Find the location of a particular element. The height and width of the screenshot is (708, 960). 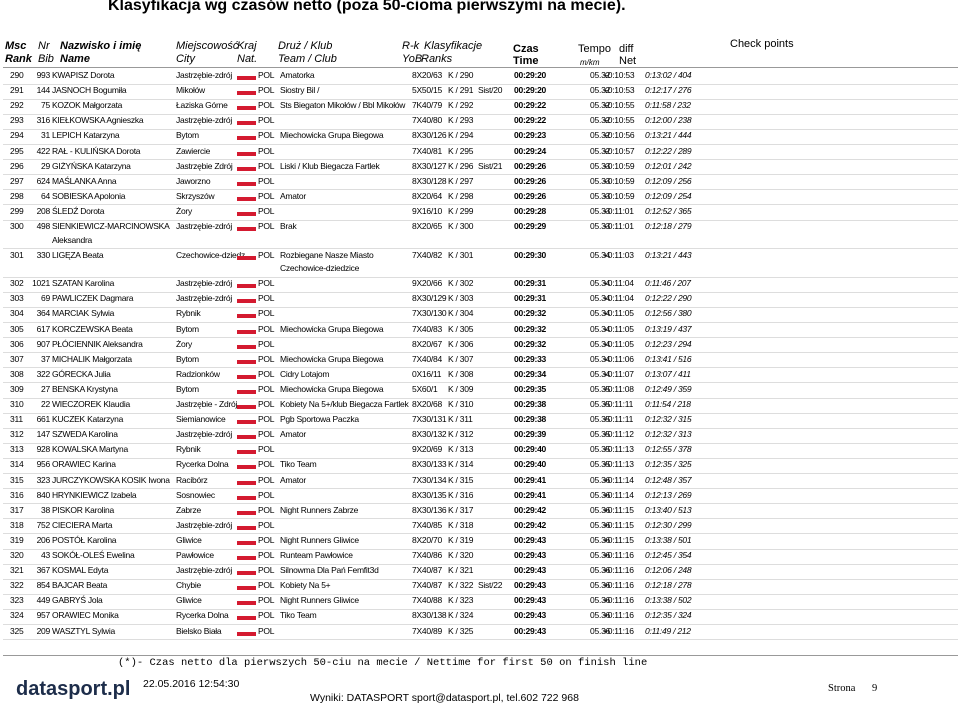

cell-club: Miechowicka Grupa Biegowa is located at coordinates (332, 388).